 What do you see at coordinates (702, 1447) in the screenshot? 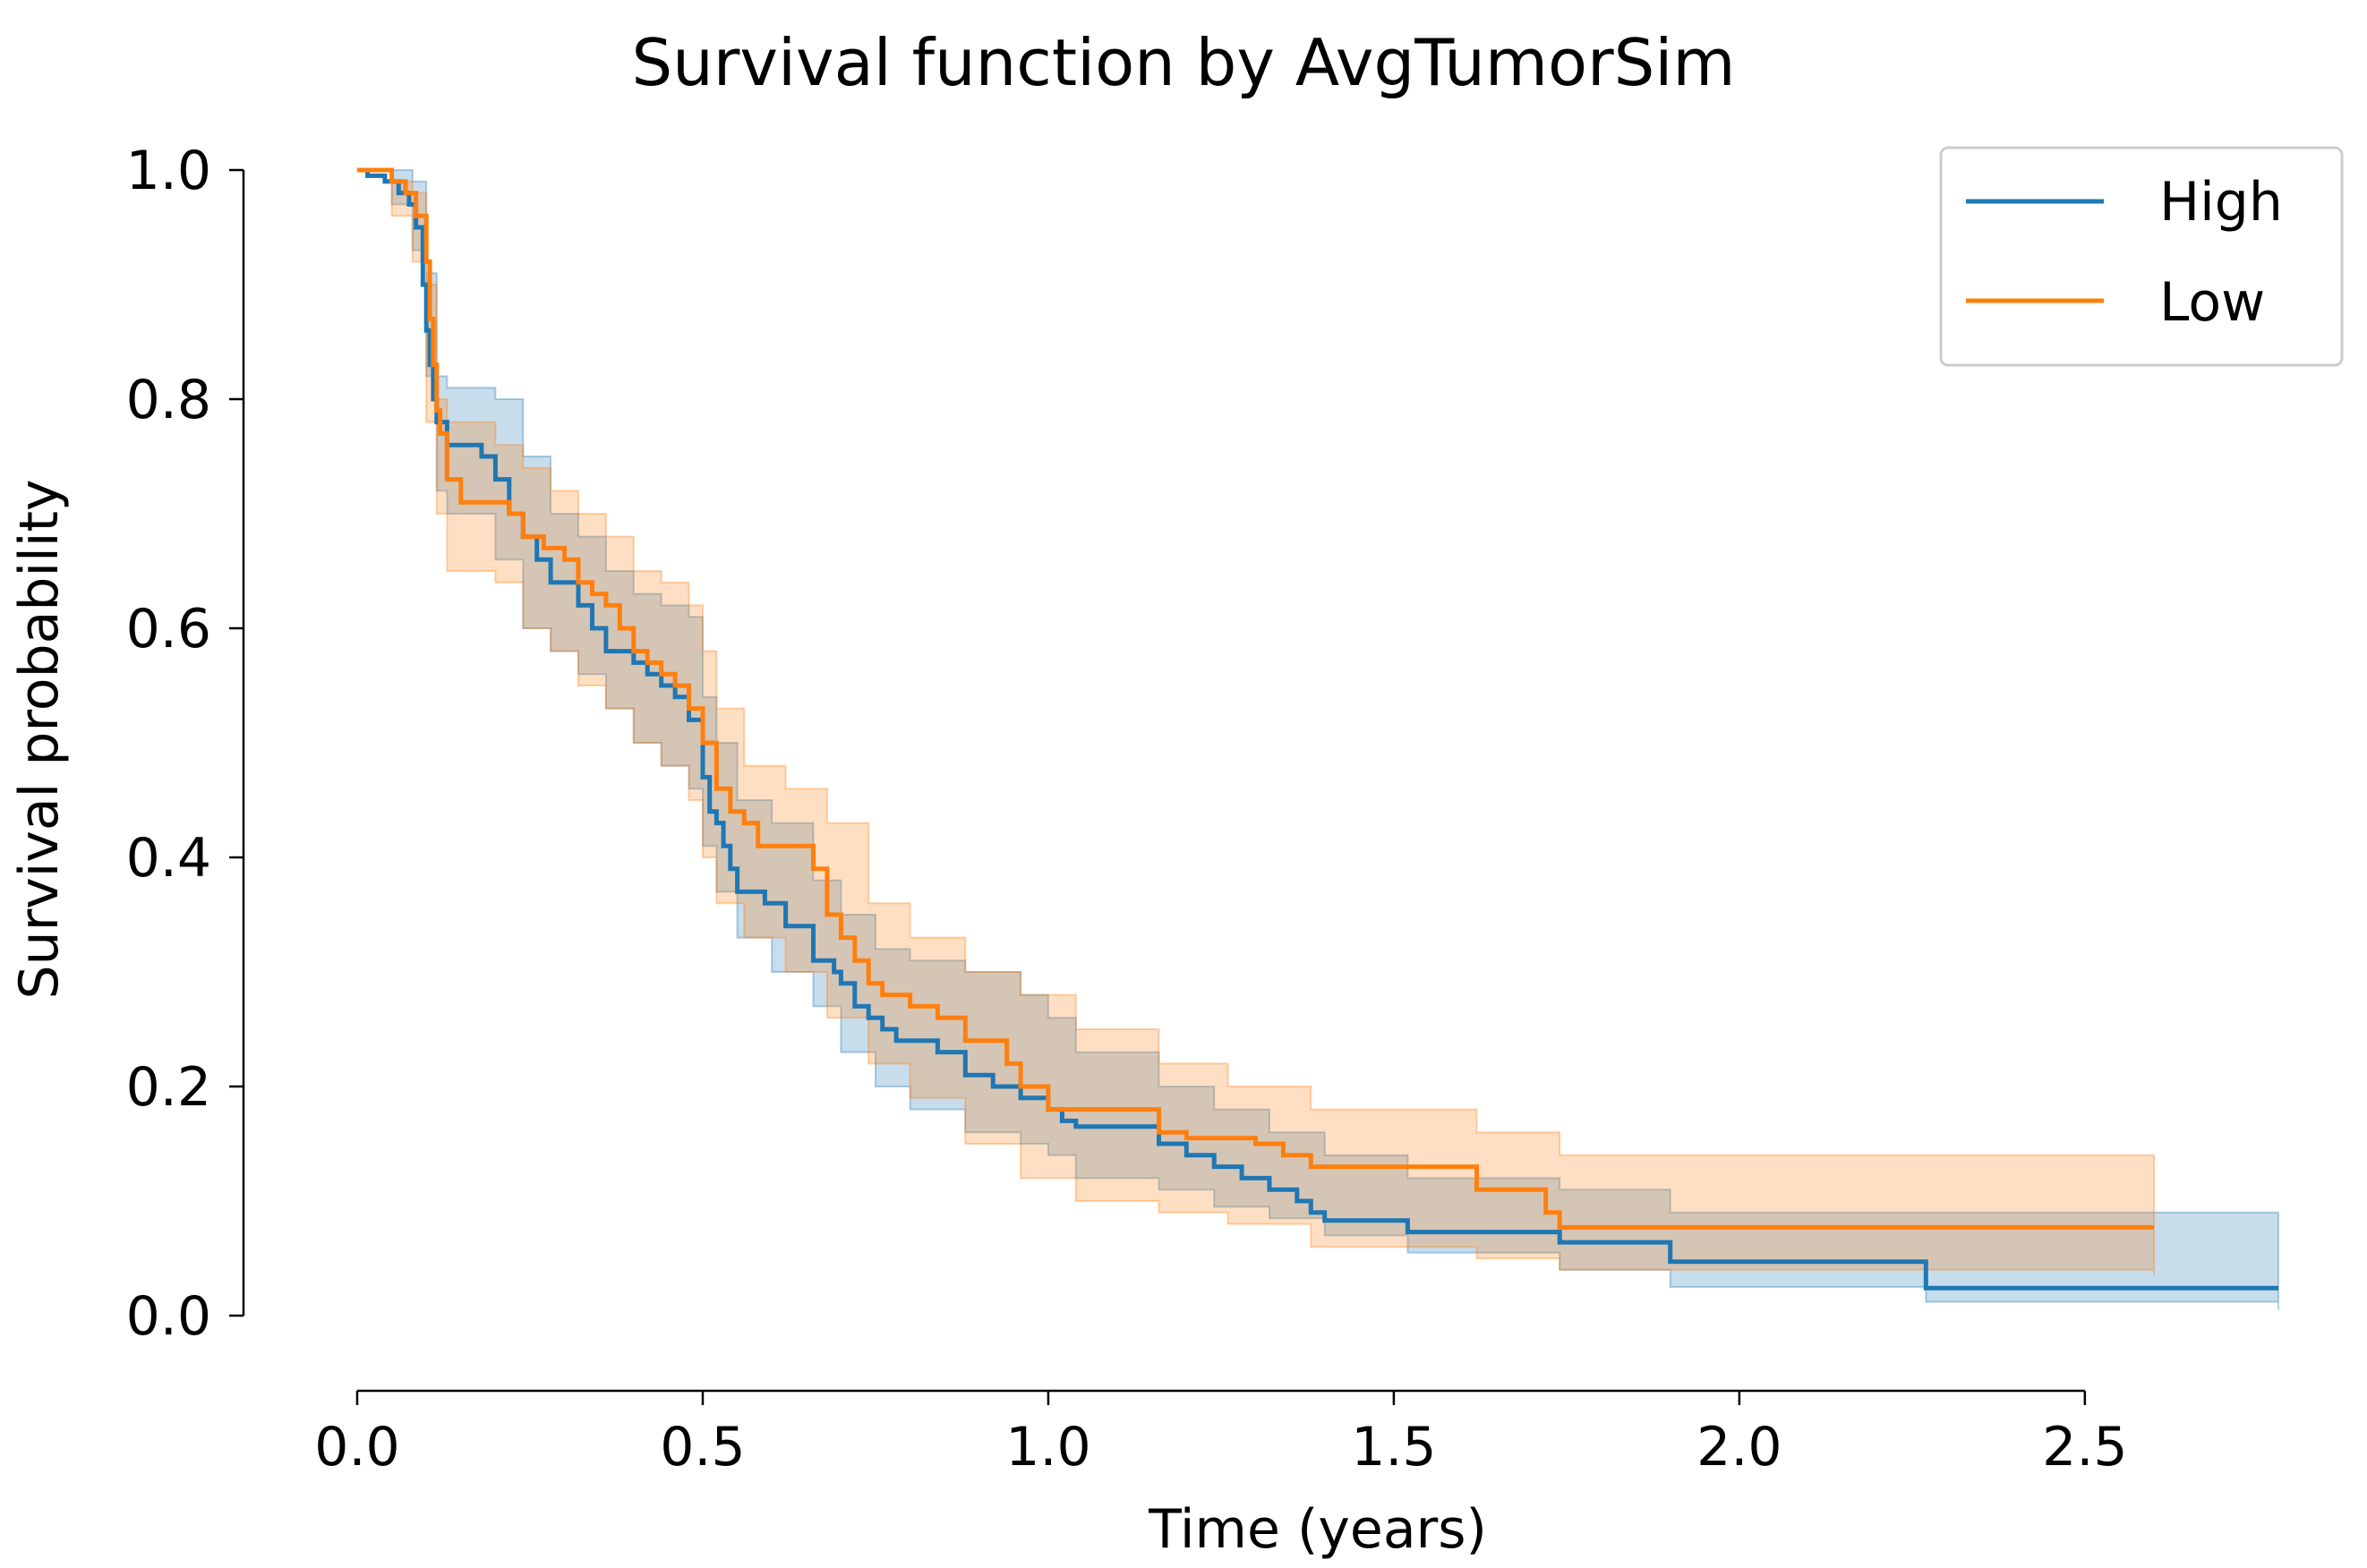
I see `x-tick-label: 0.5` at bounding box center [702, 1447].